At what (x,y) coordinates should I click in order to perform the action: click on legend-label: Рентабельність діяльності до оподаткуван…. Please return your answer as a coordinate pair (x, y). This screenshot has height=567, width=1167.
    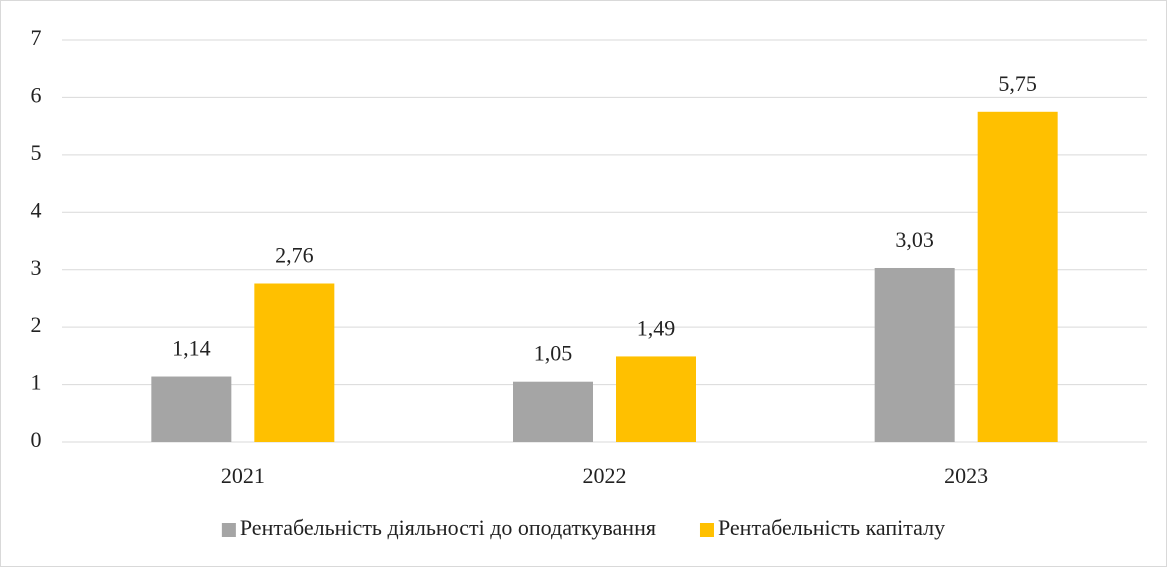
    Looking at the image, I should click on (448, 527).